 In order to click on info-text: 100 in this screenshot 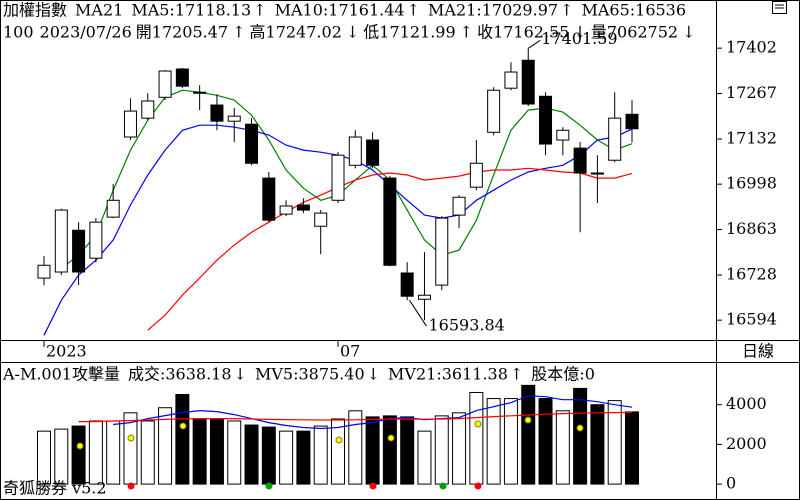, I will do `click(18, 32)`.